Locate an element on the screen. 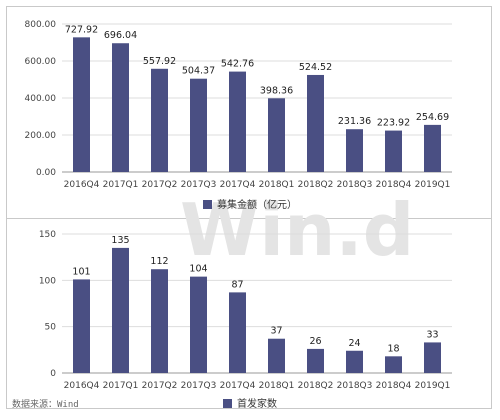 The height and width of the screenshot is (420, 500). top-value-label: 398.36 is located at coordinates (276, 90).